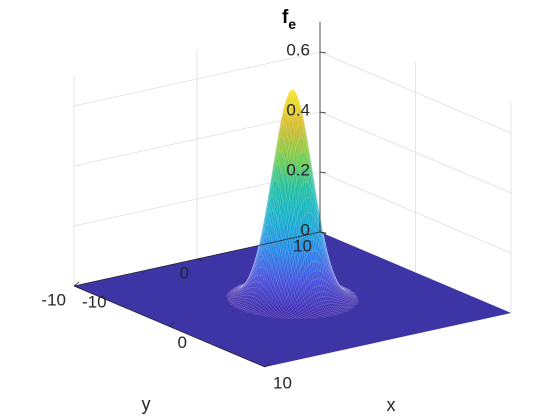  What do you see at coordinates (282, 382) in the screenshot?
I see `x-tick-label: 10` at bounding box center [282, 382].